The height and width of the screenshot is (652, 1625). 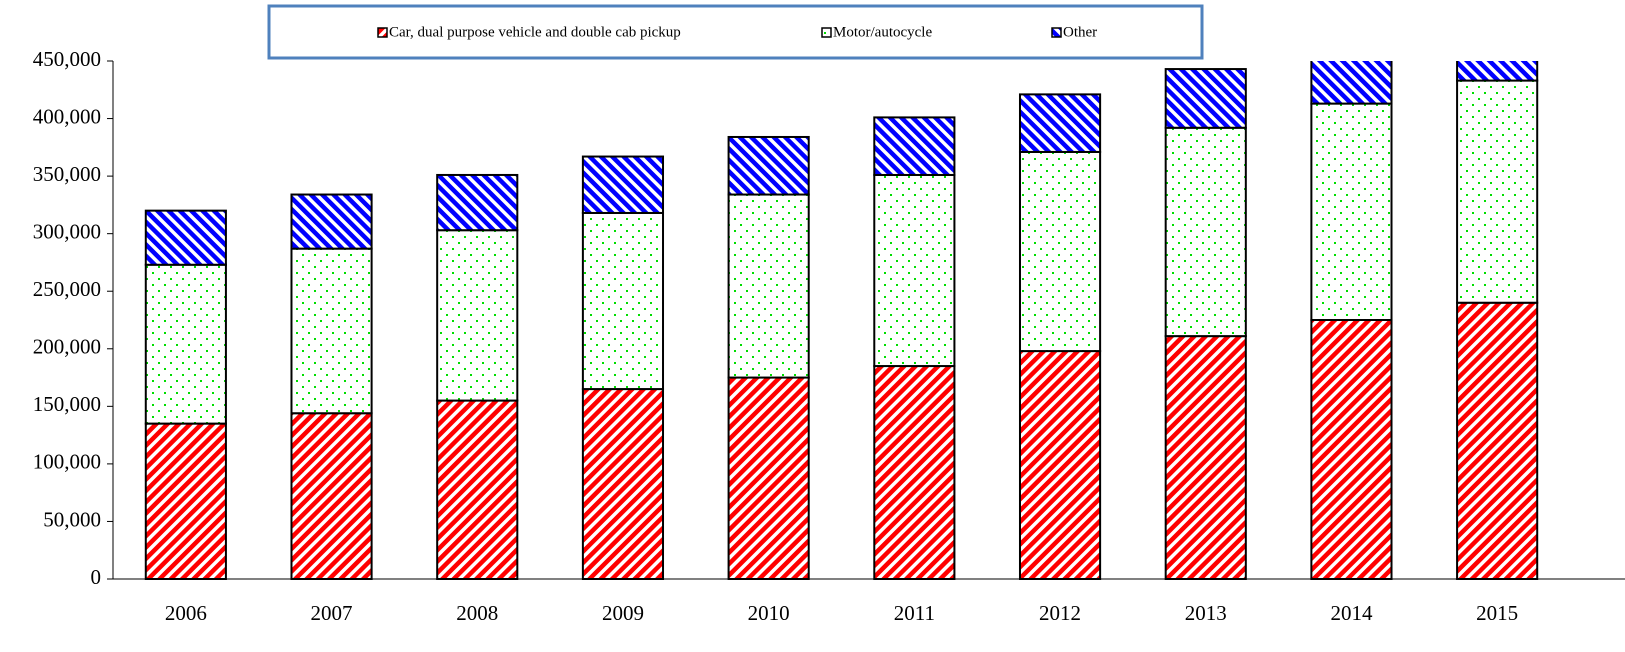 What do you see at coordinates (914, 613) in the screenshot?
I see `x-tick-label: 2011` at bounding box center [914, 613].